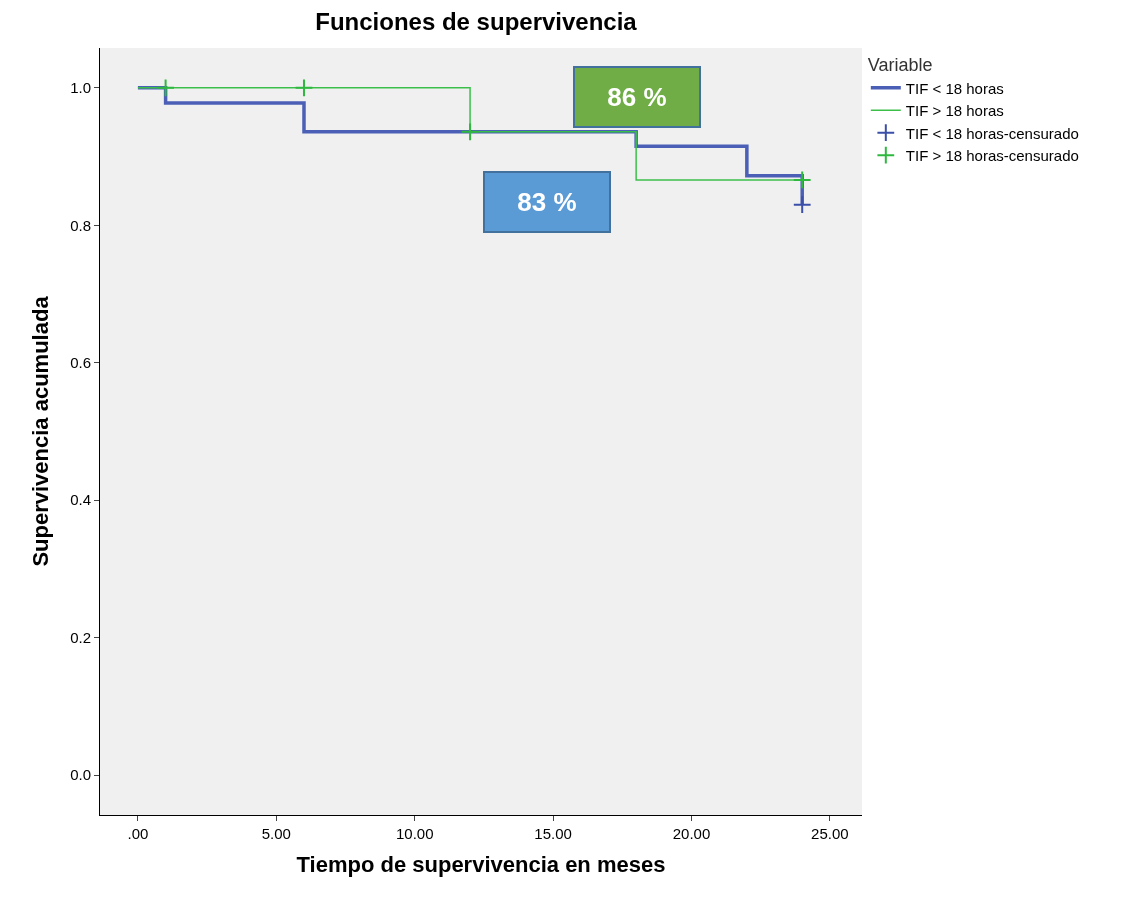  What do you see at coordinates (80, 363) in the screenshot?
I see `y-tick-label: 0.6` at bounding box center [80, 363].